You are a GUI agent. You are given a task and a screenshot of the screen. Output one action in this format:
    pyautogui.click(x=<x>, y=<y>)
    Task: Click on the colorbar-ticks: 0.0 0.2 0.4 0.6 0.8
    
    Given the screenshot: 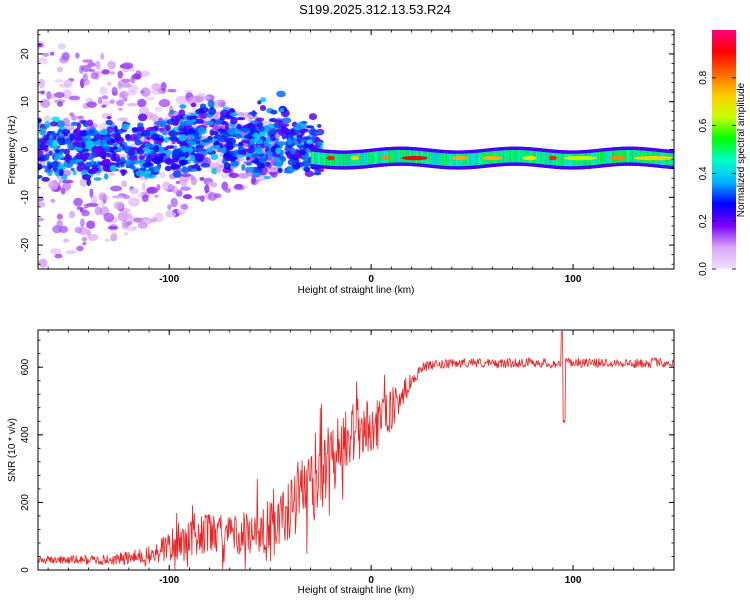 What is the action you would take?
    pyautogui.click(x=717, y=173)
    